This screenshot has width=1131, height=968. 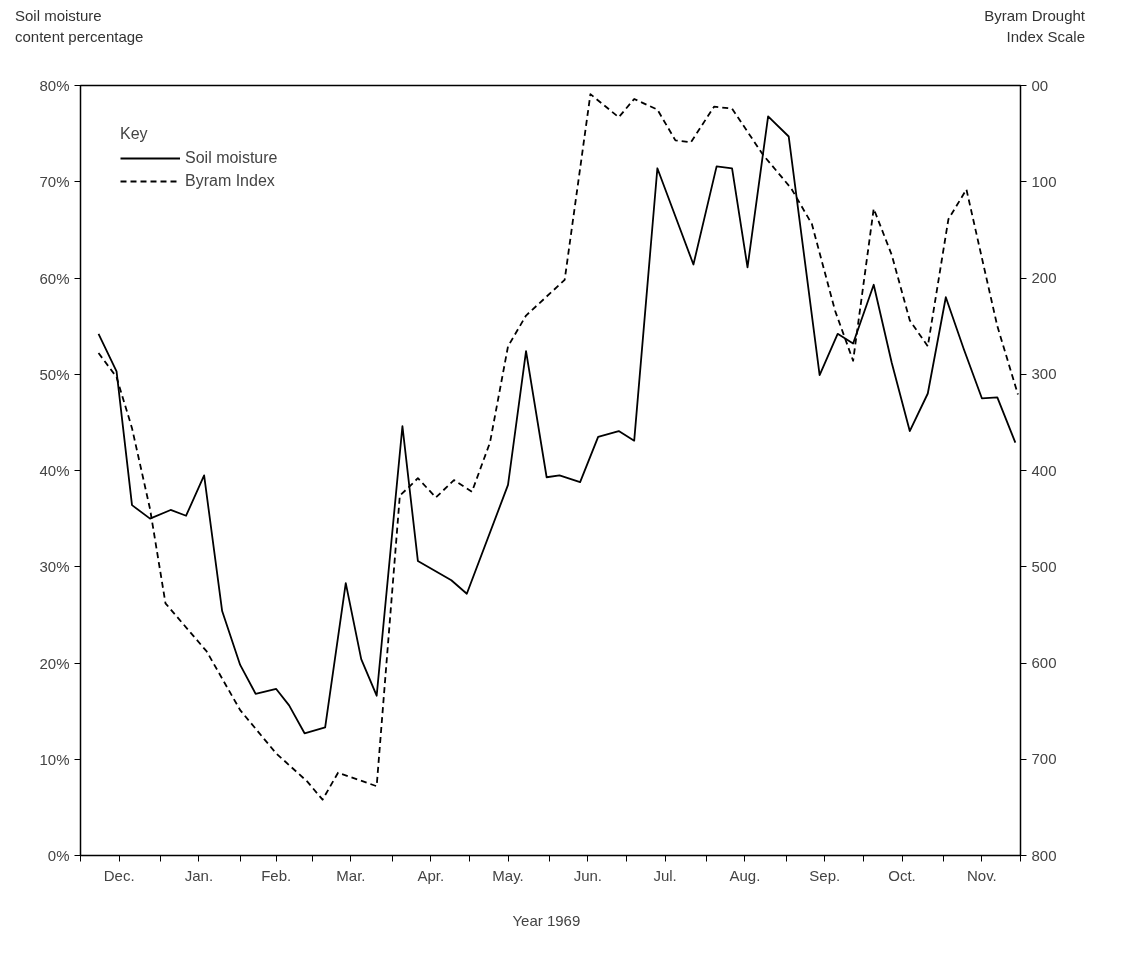 I want to click on y2-tick-label: 00, so click(x=1040, y=85).